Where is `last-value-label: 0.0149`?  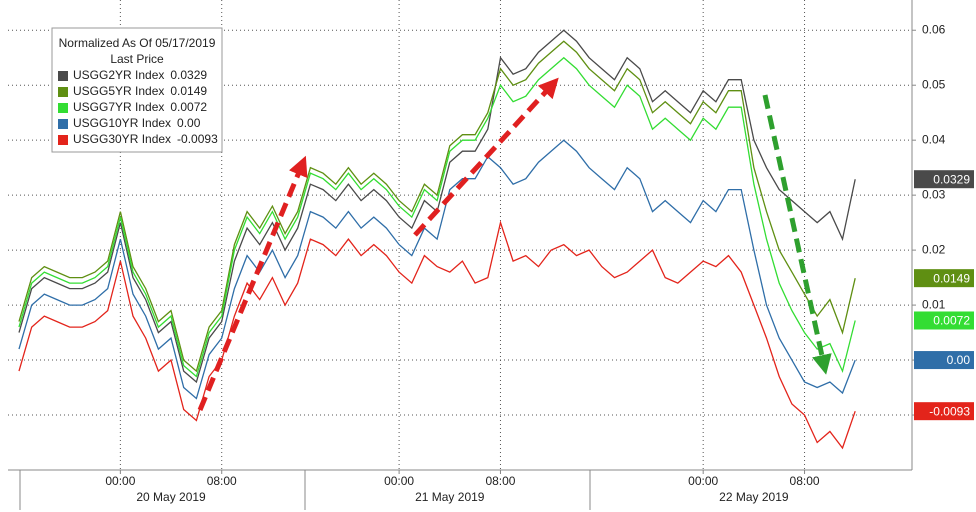 last-value-label: 0.0149 is located at coordinates (951, 278).